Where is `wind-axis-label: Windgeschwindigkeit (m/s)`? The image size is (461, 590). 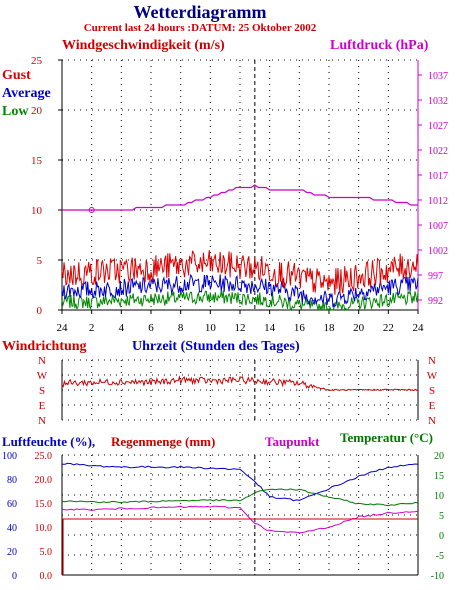 wind-axis-label: Windgeschwindigkeit (m/s) is located at coordinates (143, 45).